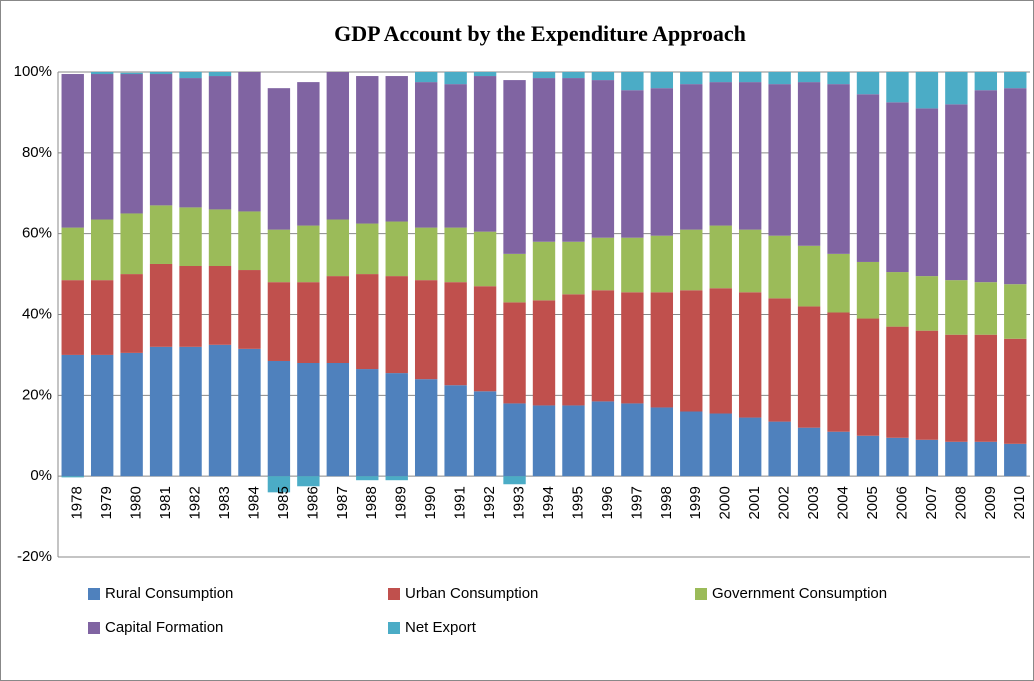  I want to click on x-tick-label: 2002, so click(784, 502).